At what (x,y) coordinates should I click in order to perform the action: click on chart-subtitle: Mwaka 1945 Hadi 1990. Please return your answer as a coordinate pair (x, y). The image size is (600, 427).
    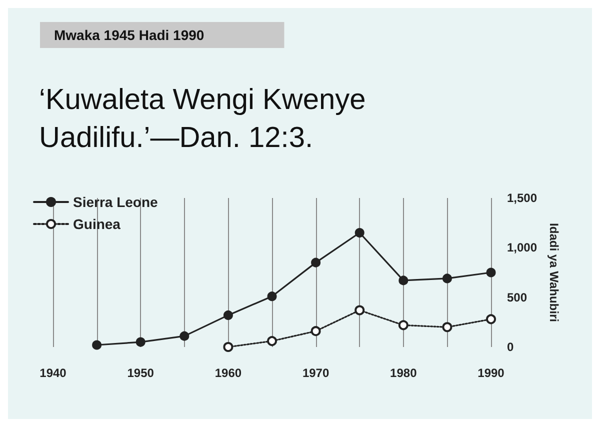
    Looking at the image, I should click on (129, 35).